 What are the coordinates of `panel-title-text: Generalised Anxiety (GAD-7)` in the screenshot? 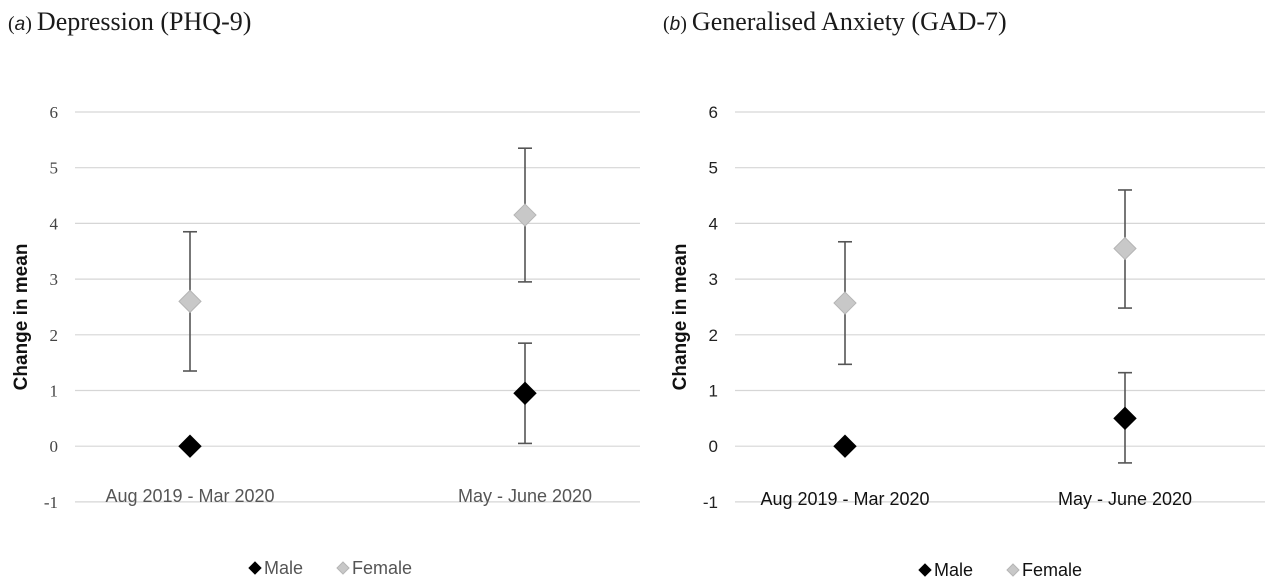 It's located at (849, 21).